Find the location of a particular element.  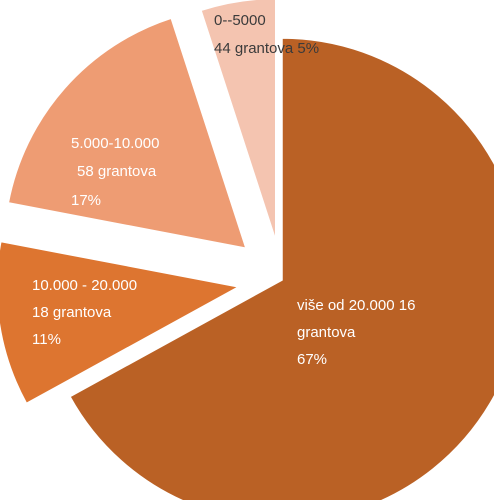

label-slice-1-count: 58 grantova is located at coordinates (117, 171).